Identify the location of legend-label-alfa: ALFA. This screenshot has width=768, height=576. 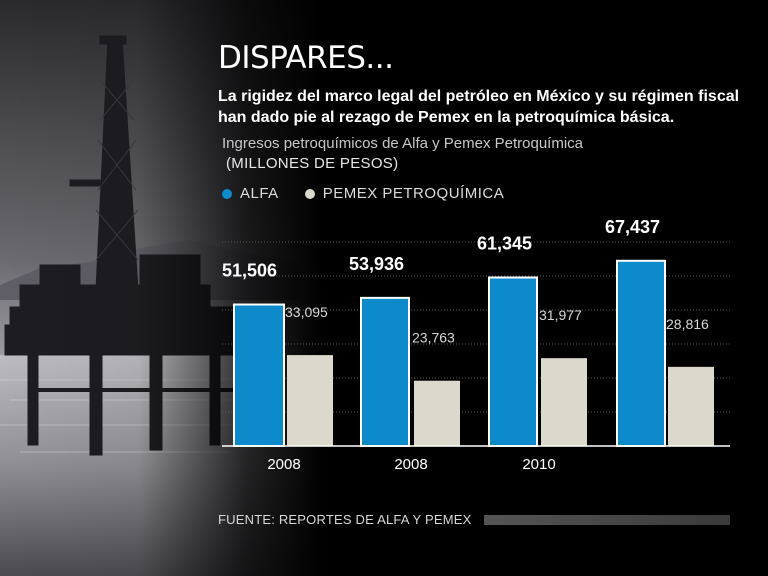
(259, 193).